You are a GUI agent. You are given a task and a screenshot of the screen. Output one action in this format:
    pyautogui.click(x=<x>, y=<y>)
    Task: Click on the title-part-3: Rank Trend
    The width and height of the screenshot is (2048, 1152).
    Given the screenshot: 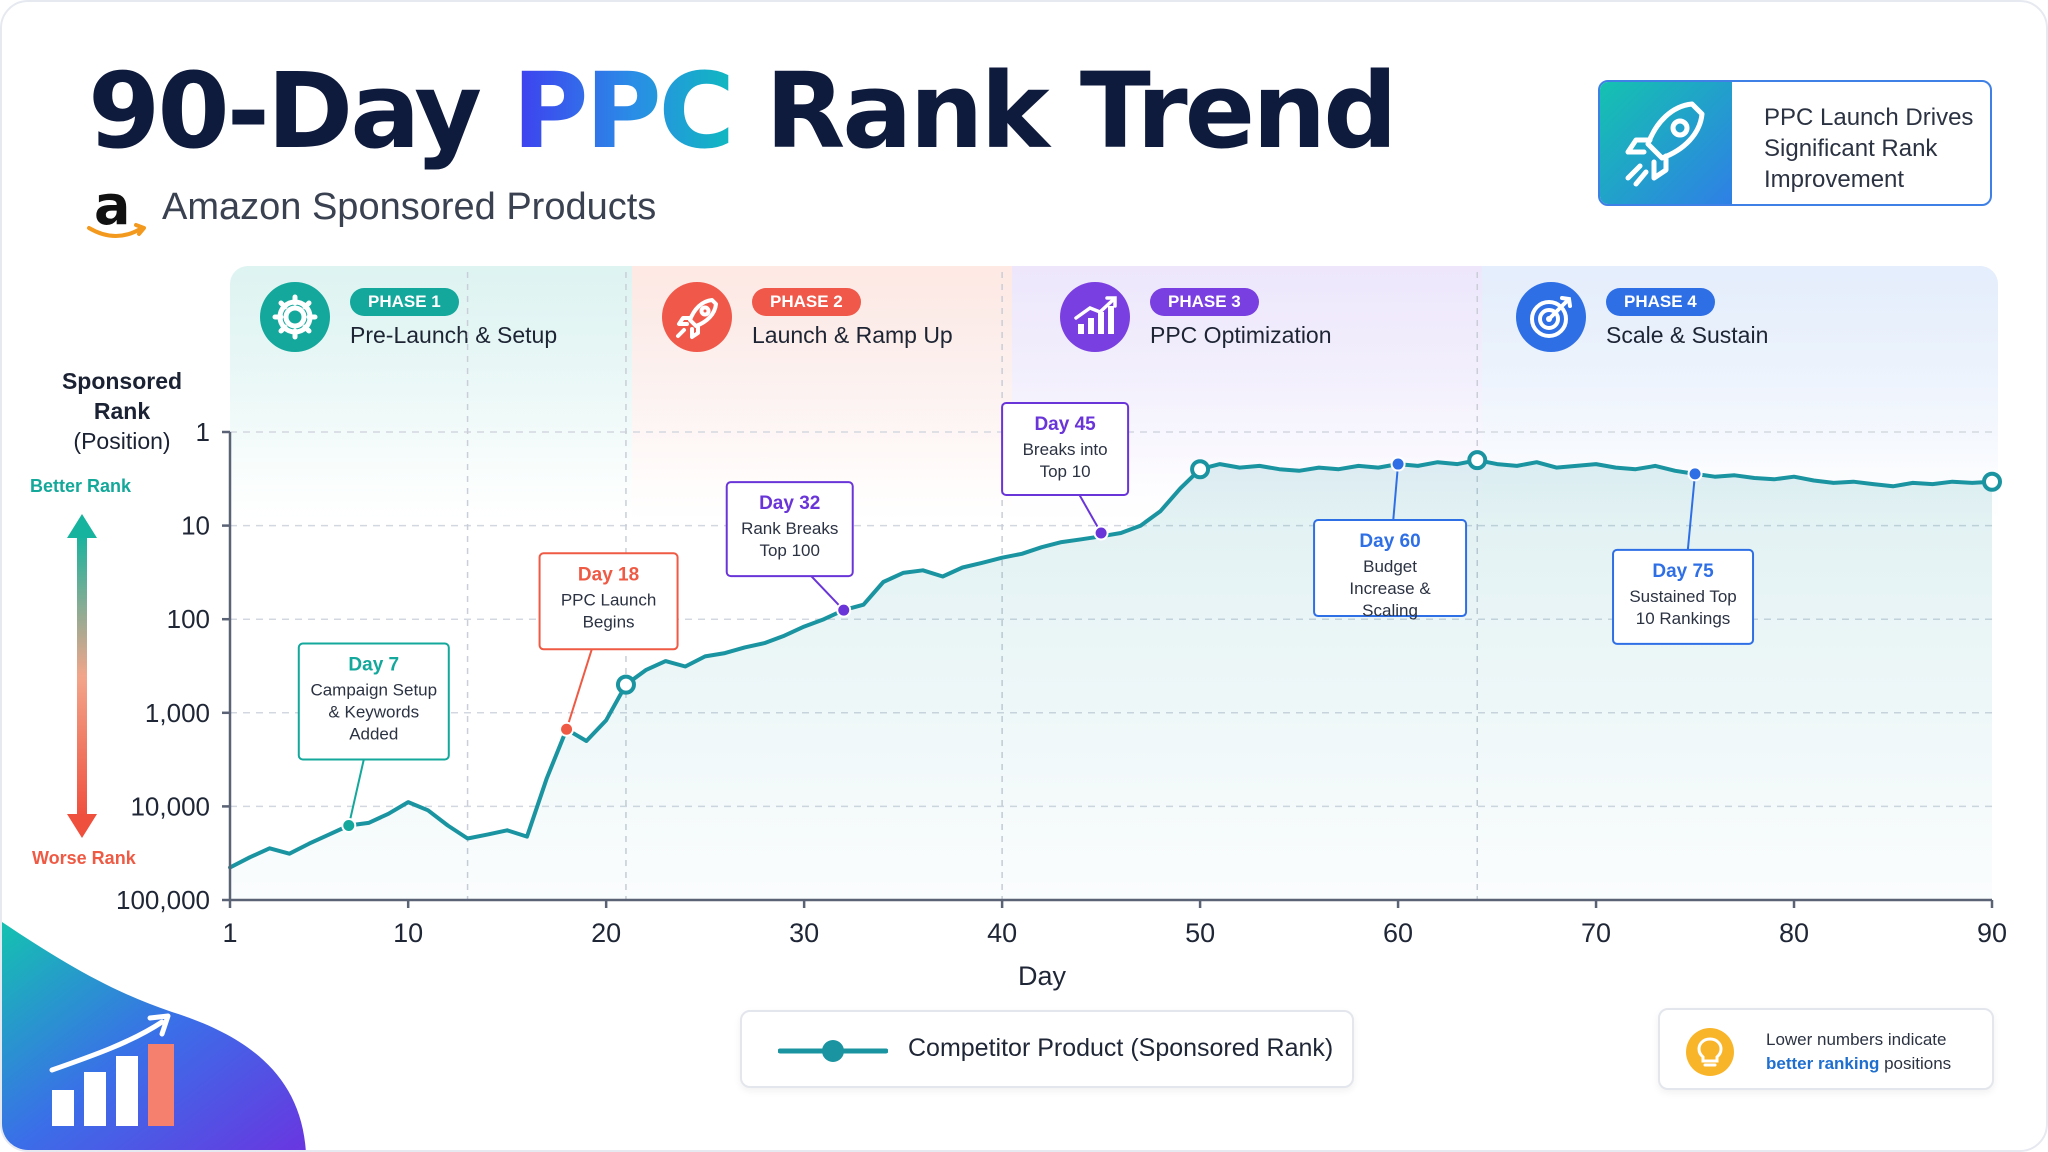 What is the action you would take?
    pyautogui.click(x=1064, y=111)
    